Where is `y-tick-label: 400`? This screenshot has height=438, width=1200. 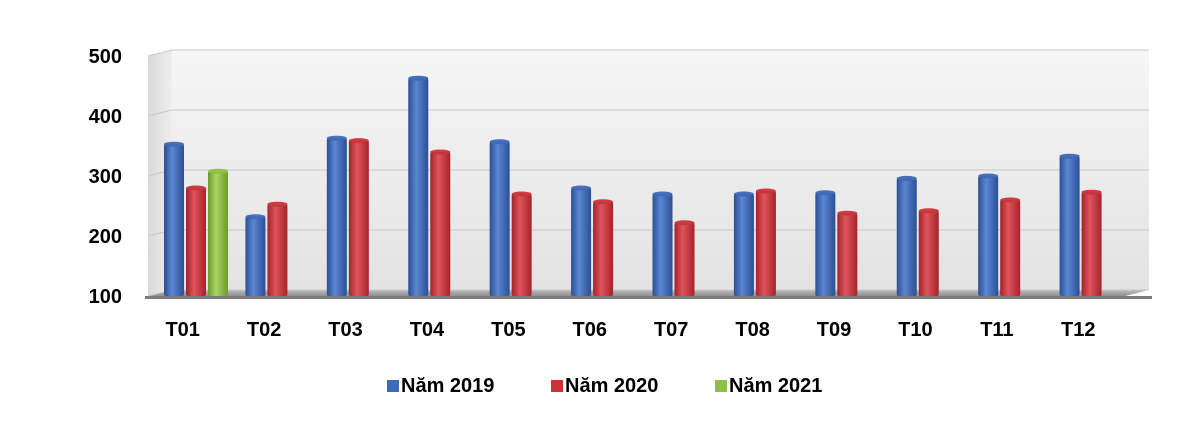
y-tick-label: 400 is located at coordinates (105, 117).